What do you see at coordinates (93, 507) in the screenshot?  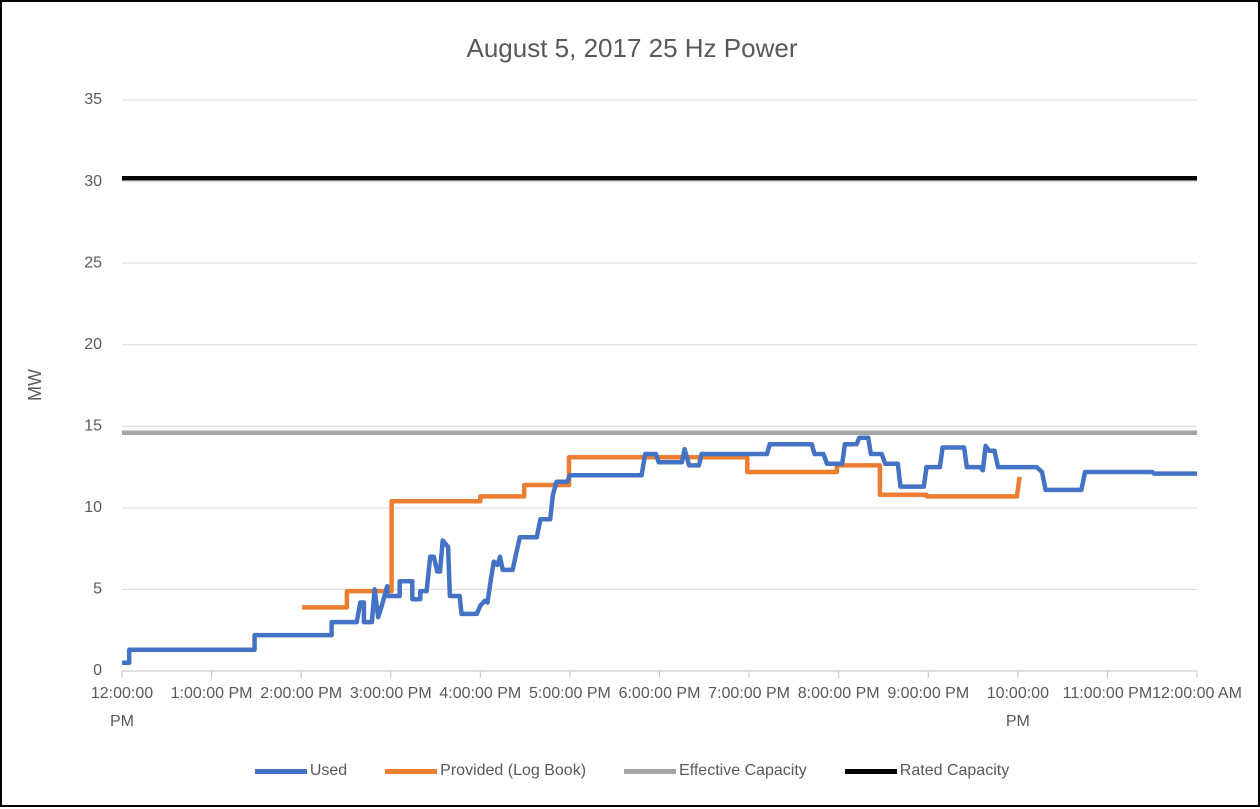 I see `y-tick-label: 10` at bounding box center [93, 507].